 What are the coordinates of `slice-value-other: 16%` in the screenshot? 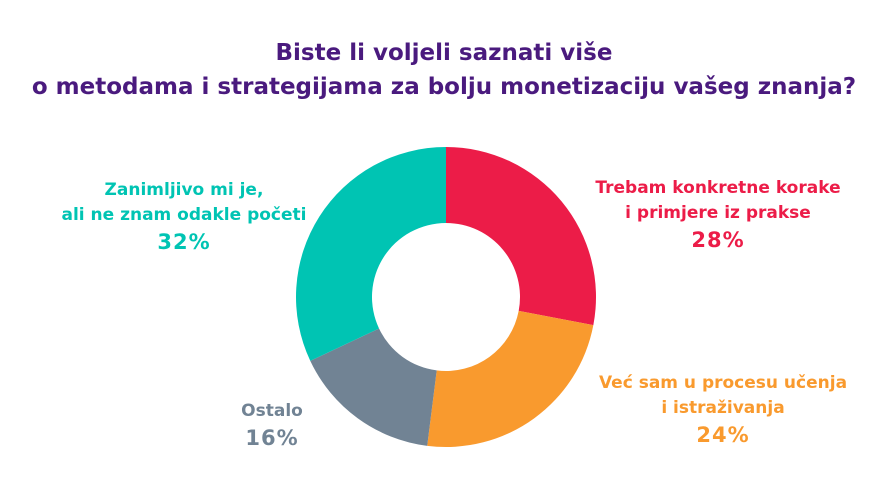 It's located at (272, 438).